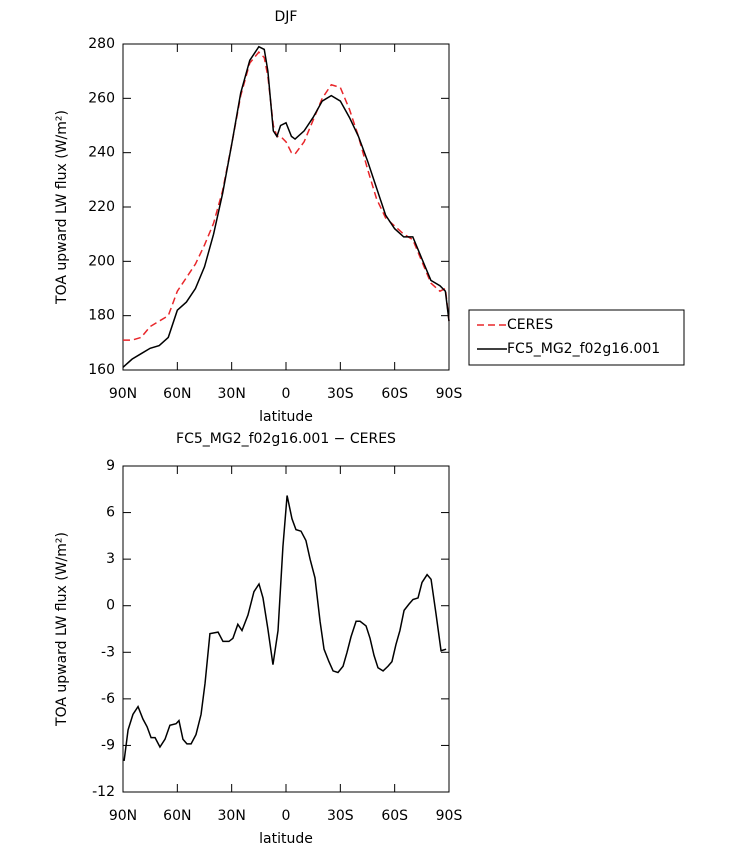 The image size is (733, 855). What do you see at coordinates (101, 44) in the screenshot?
I see `y-tick-label: 280` at bounding box center [101, 44].